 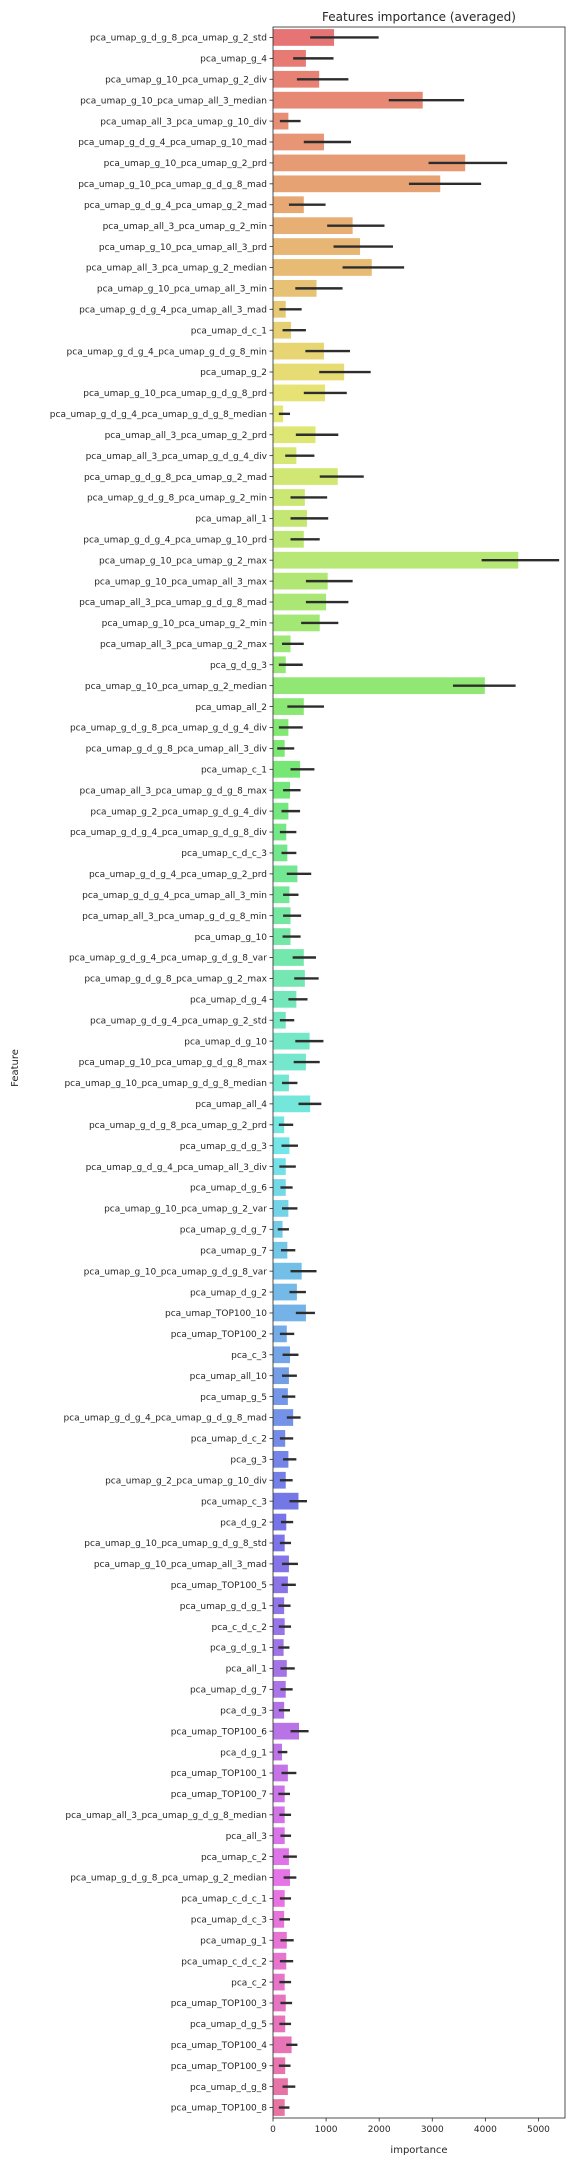 I want to click on y-tick-label: pca_umap_g_10_pca_umap_g_d_g_8_max, so click(x=173, y=1063).